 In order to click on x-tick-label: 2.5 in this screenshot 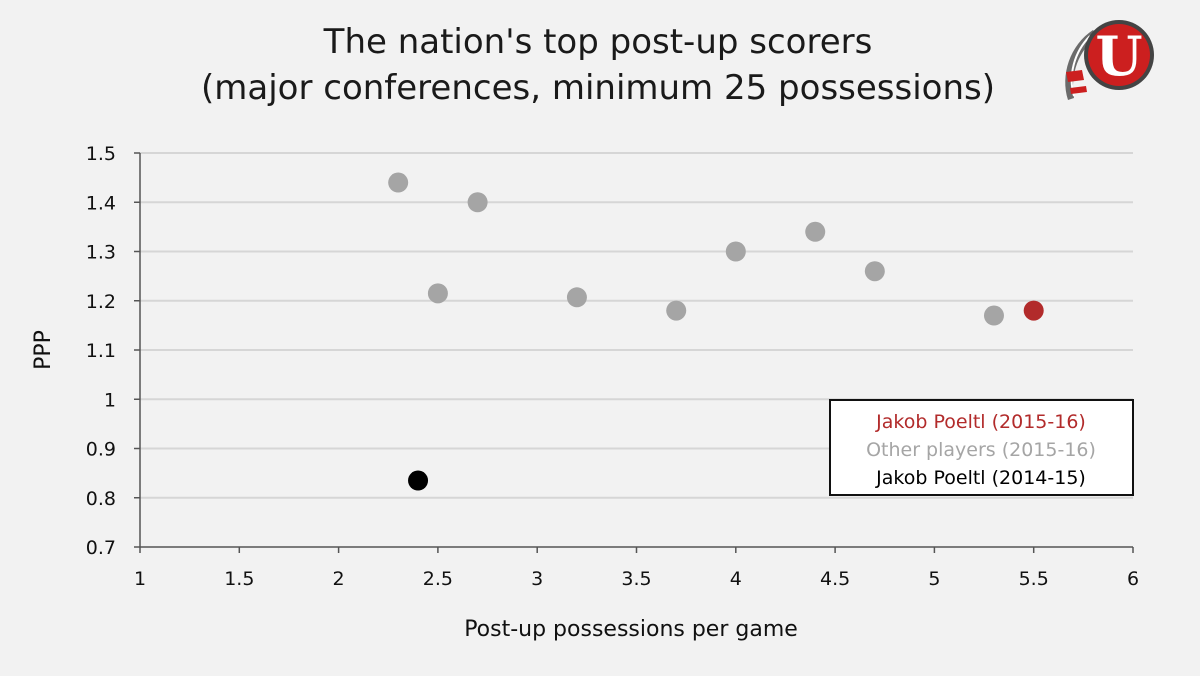, I will do `click(438, 579)`.